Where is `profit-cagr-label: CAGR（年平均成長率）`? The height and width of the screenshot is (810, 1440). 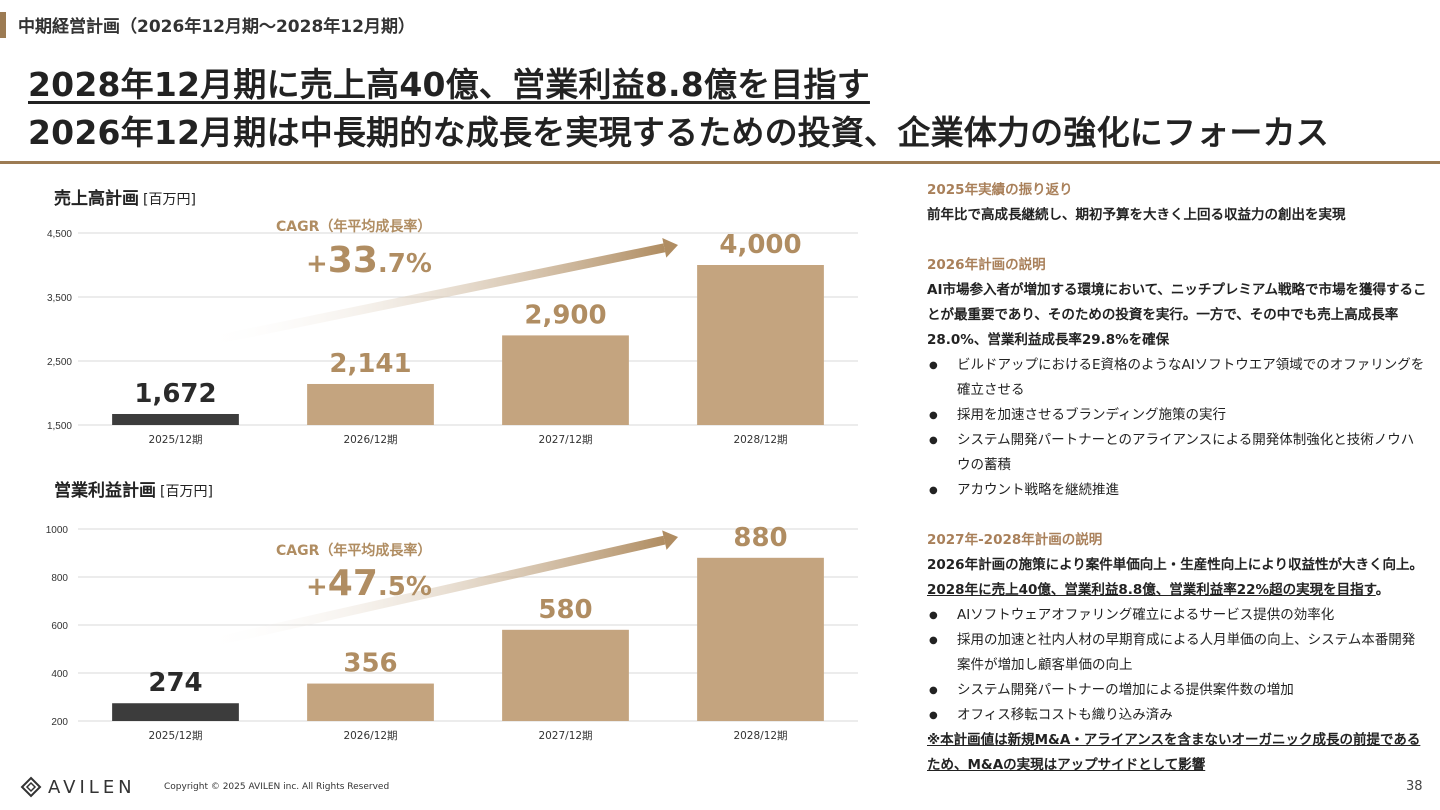 profit-cagr-label: CAGR（年平均成長率） is located at coordinates (354, 551).